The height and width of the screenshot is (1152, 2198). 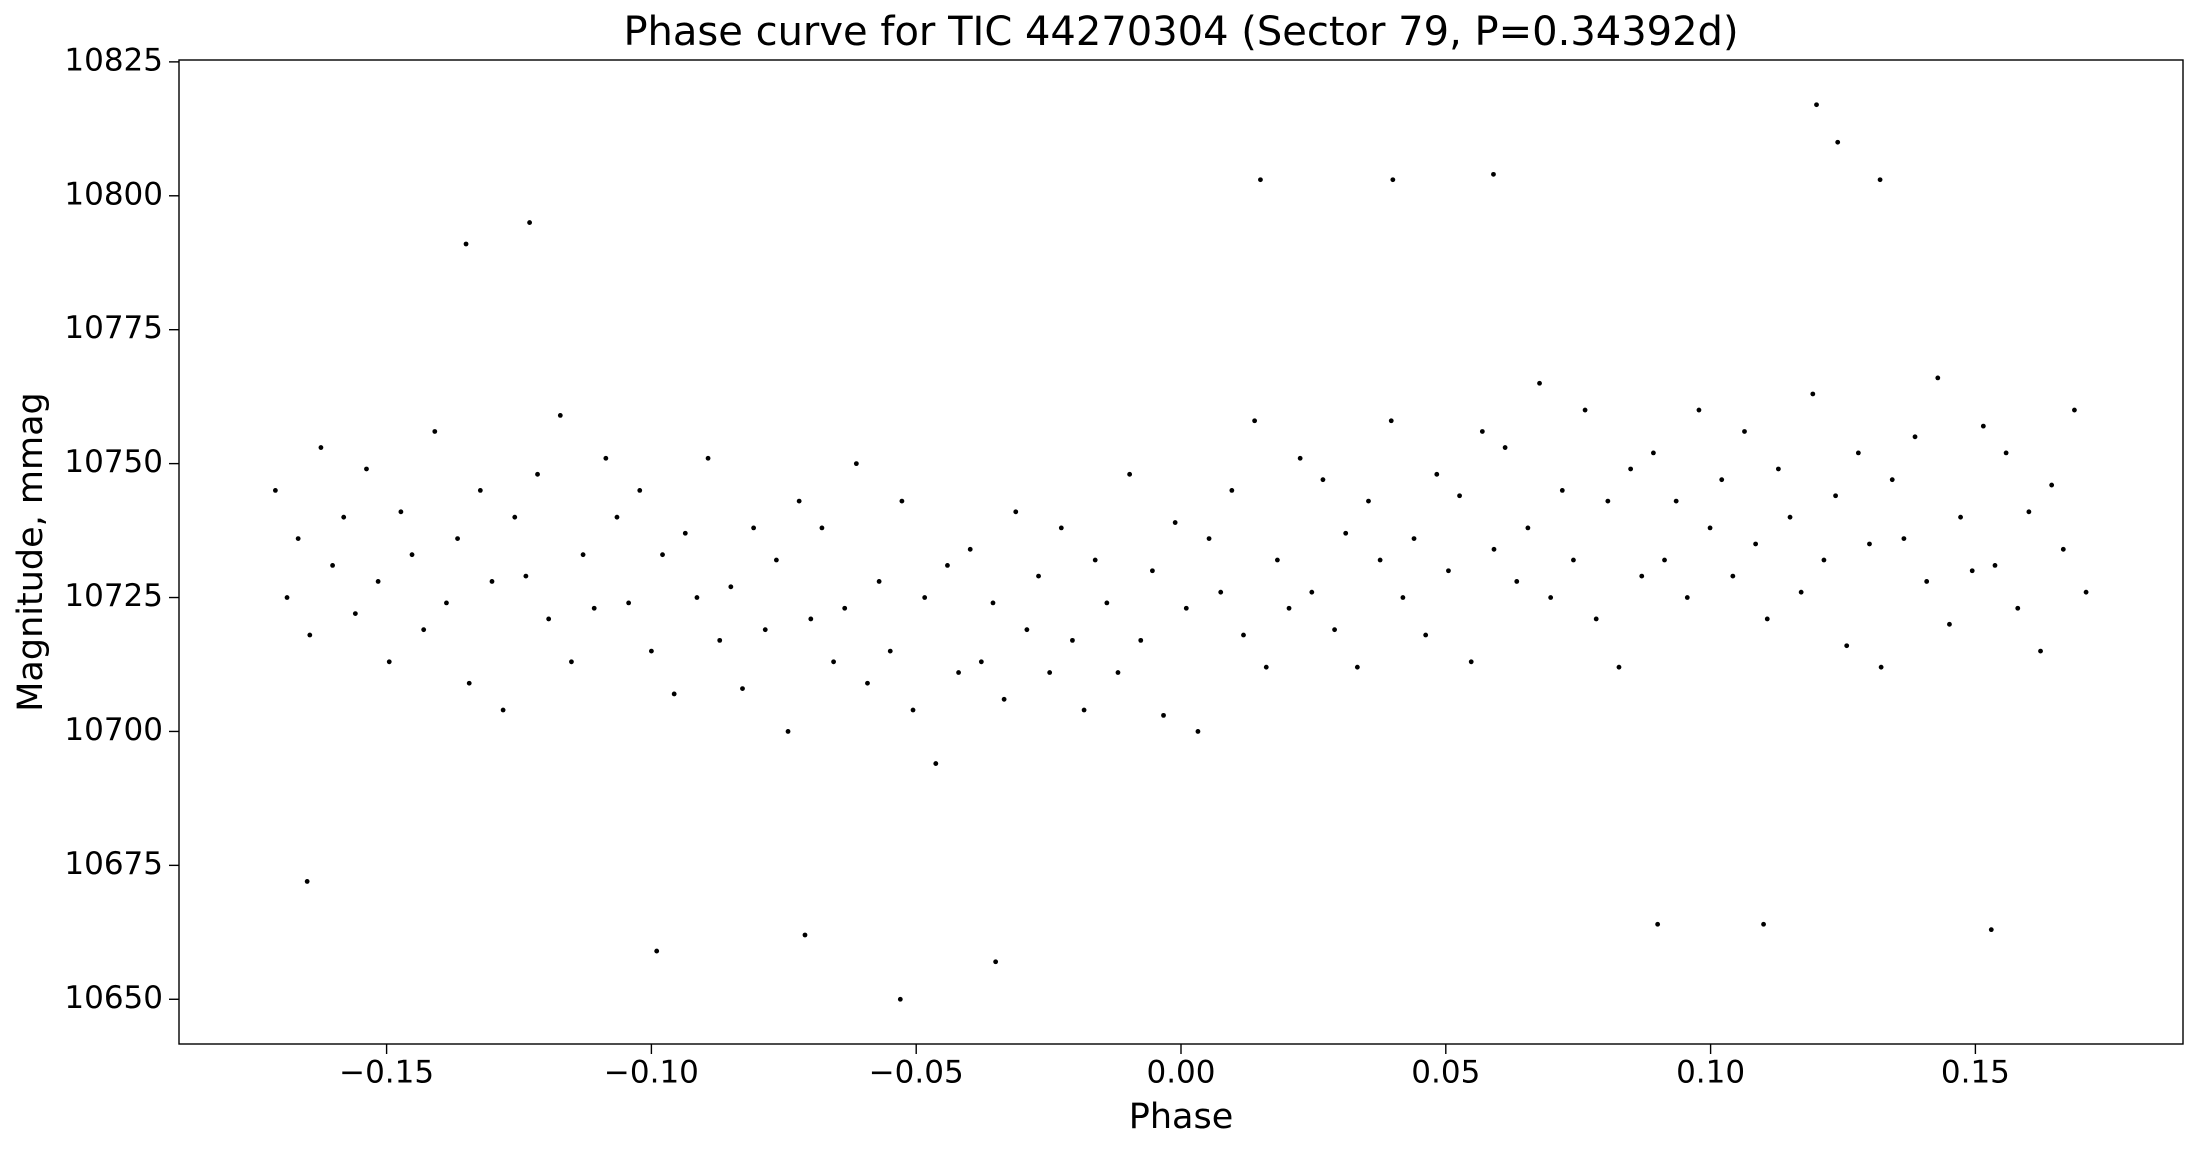 I want to click on y-axis-label: Magnitude, mmag, so click(x=31, y=552).